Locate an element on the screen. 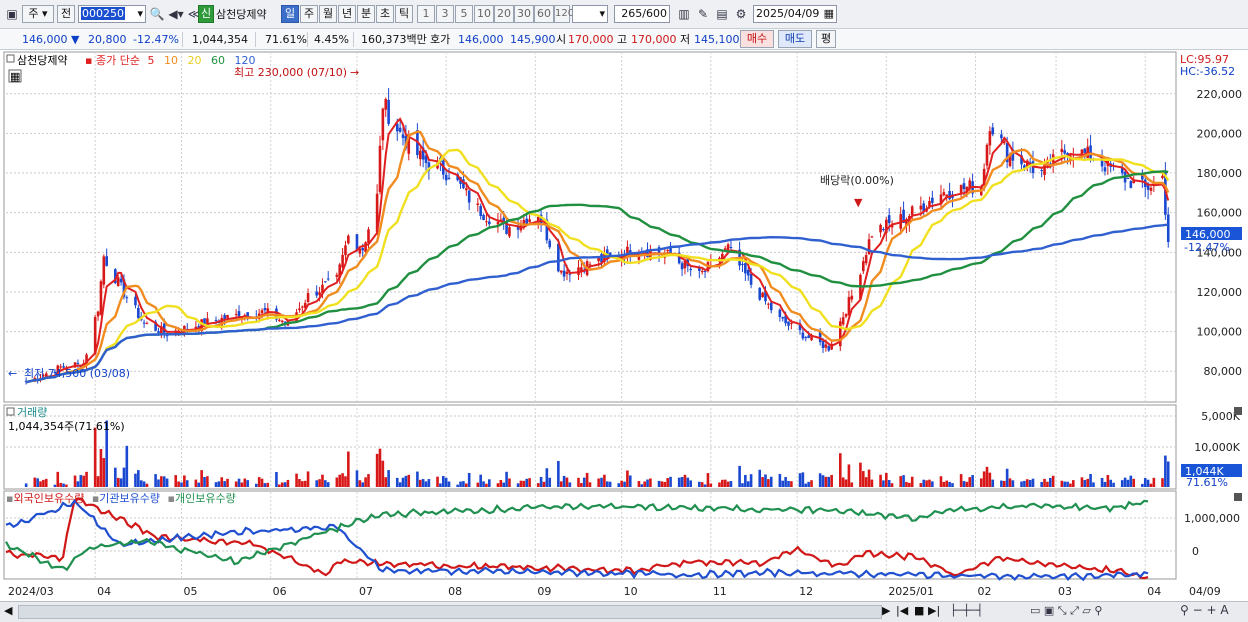 The image size is (1248, 622). period-week-button: 주 is located at coordinates (309, 14).